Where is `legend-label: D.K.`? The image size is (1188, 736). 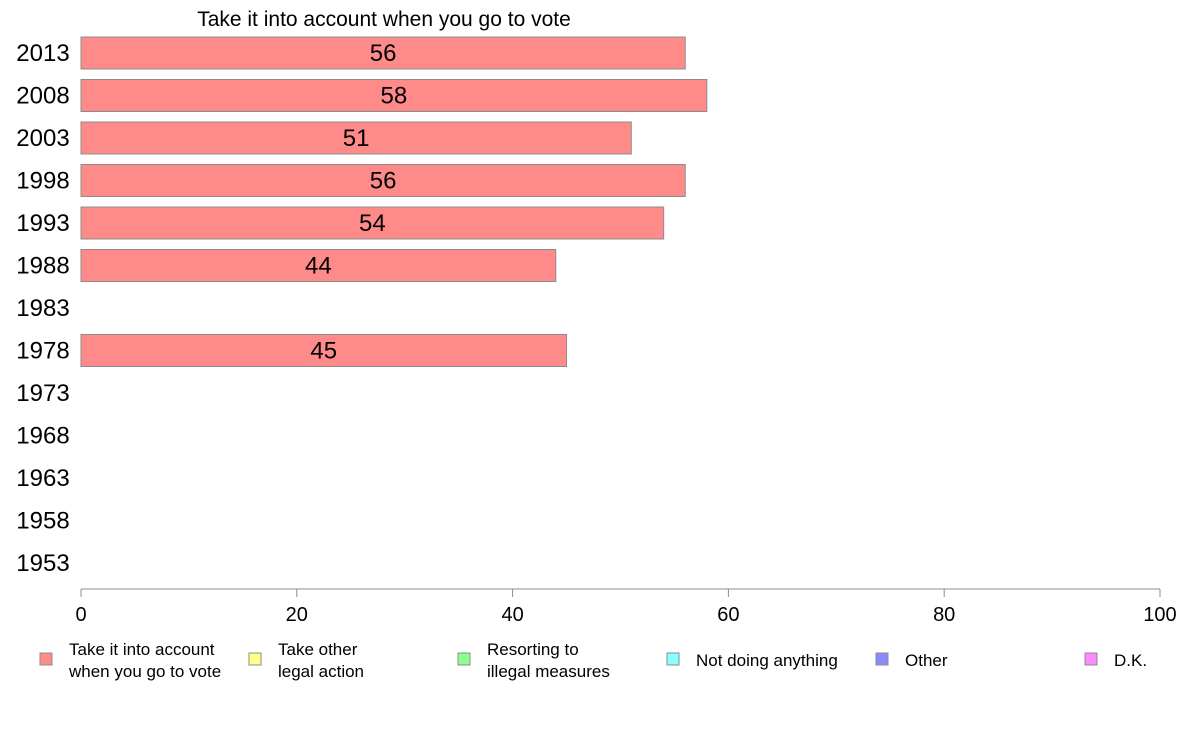
legend-label: D.K. is located at coordinates (1130, 660).